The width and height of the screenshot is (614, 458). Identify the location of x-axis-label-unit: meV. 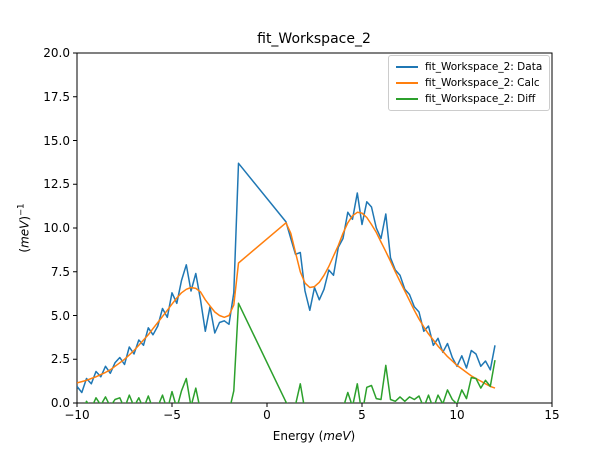
(337, 436).